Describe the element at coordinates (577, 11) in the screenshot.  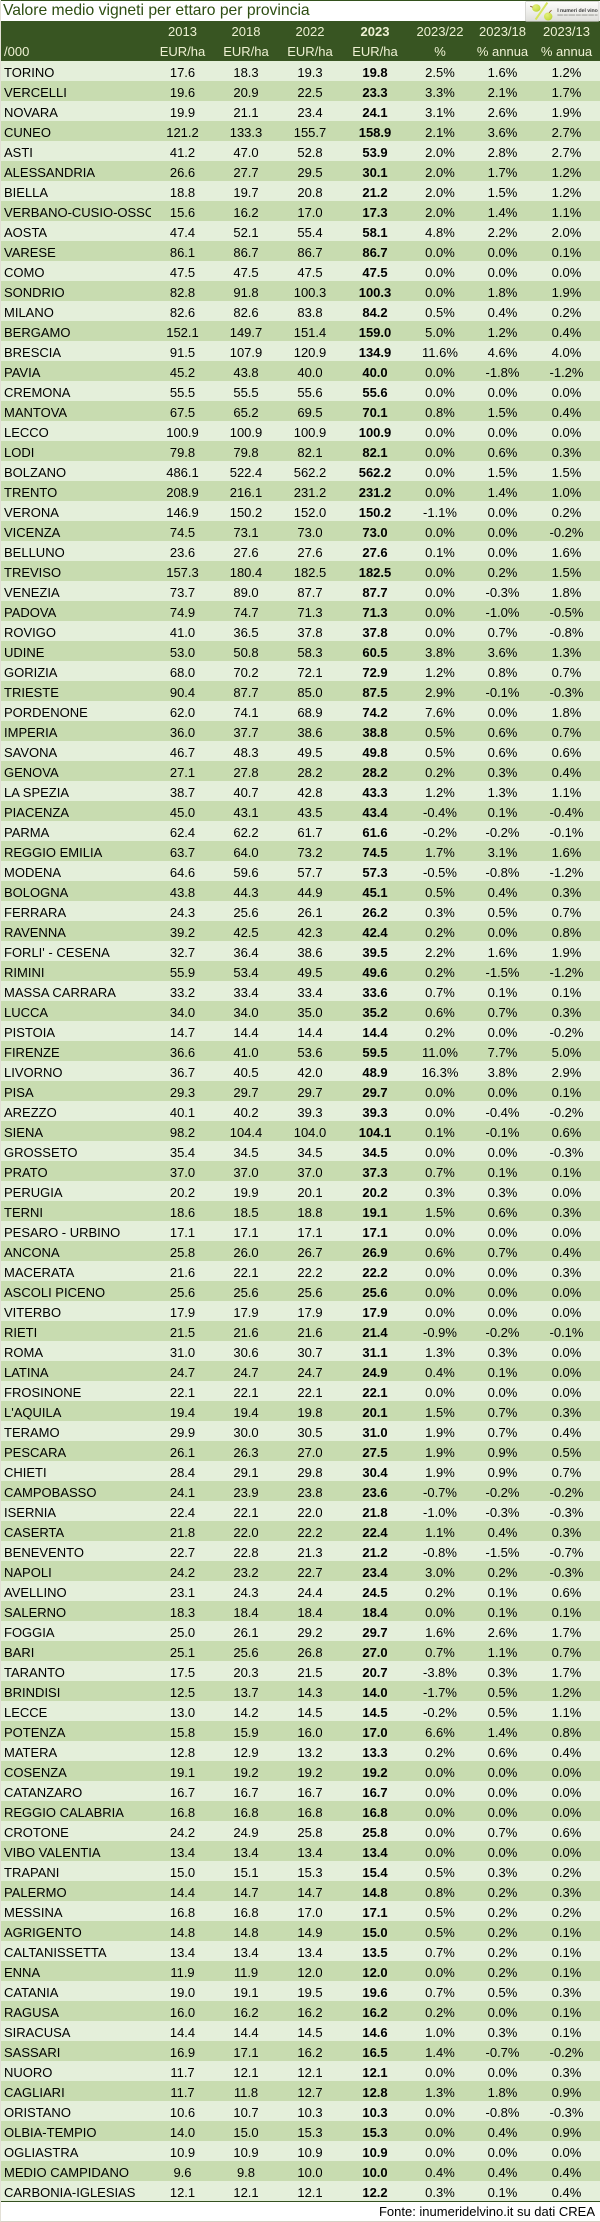
I see `svg-text: I numeri del vino` at that location.